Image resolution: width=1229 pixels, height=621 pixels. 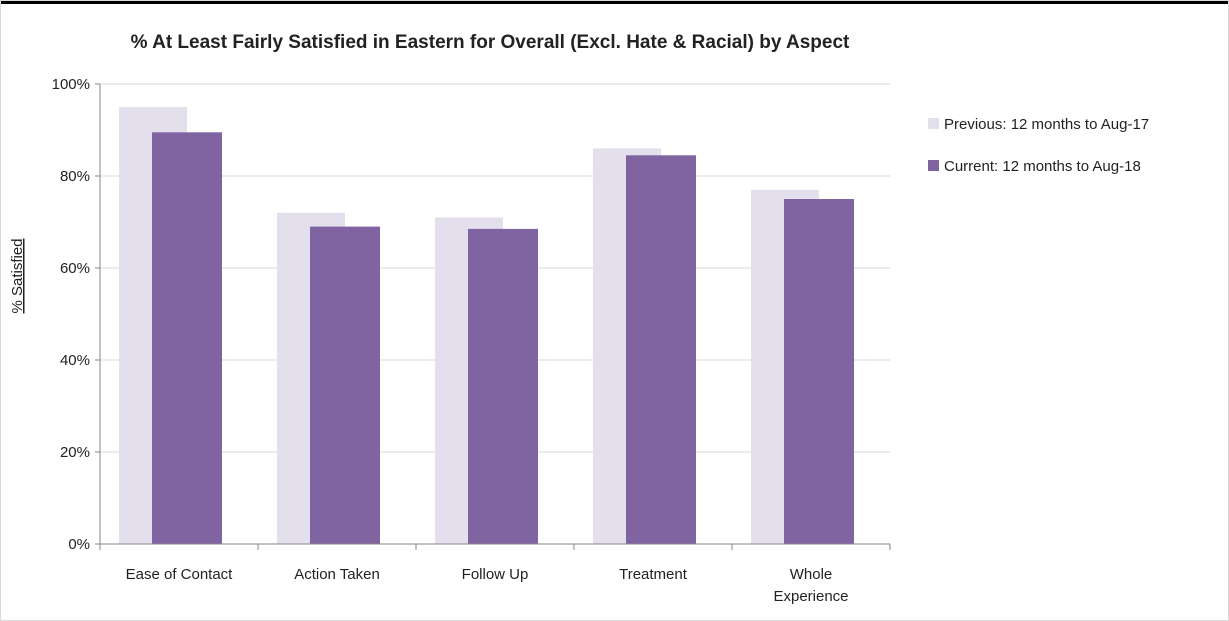 I want to click on legend-label: Previous: 12 months to Aug-17, so click(x=1046, y=124).